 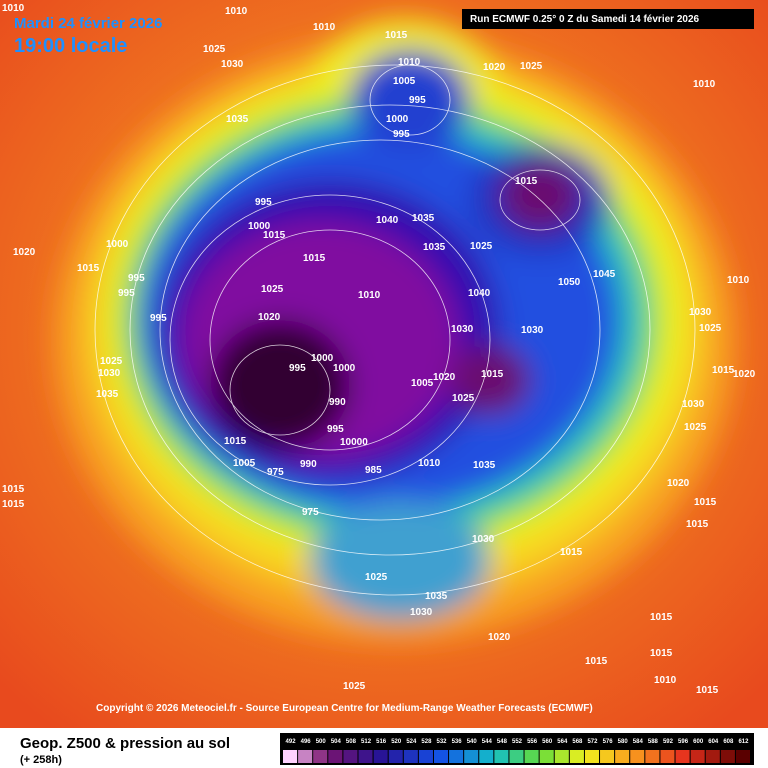 What do you see at coordinates (608, 742) in the screenshot?
I see `legend-label: 576` at bounding box center [608, 742].